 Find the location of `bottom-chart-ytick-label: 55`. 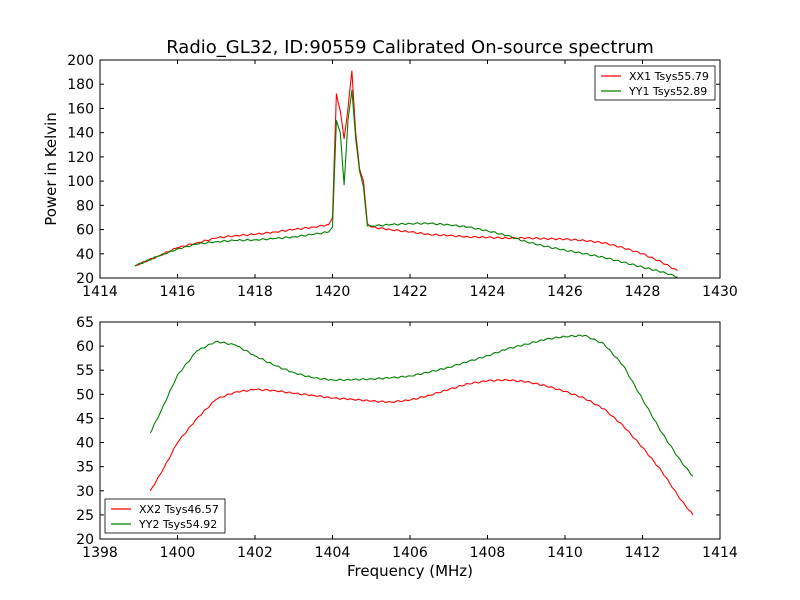

bottom-chart-ytick-label: 55 is located at coordinates (85, 371).